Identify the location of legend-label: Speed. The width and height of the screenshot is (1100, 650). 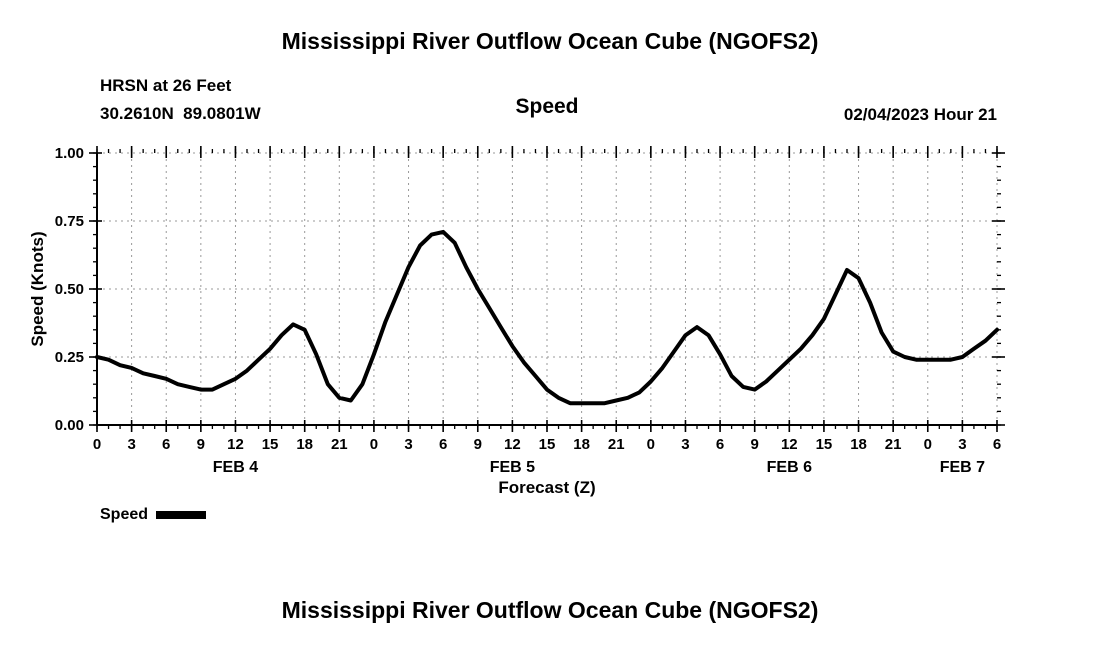
(124, 514).